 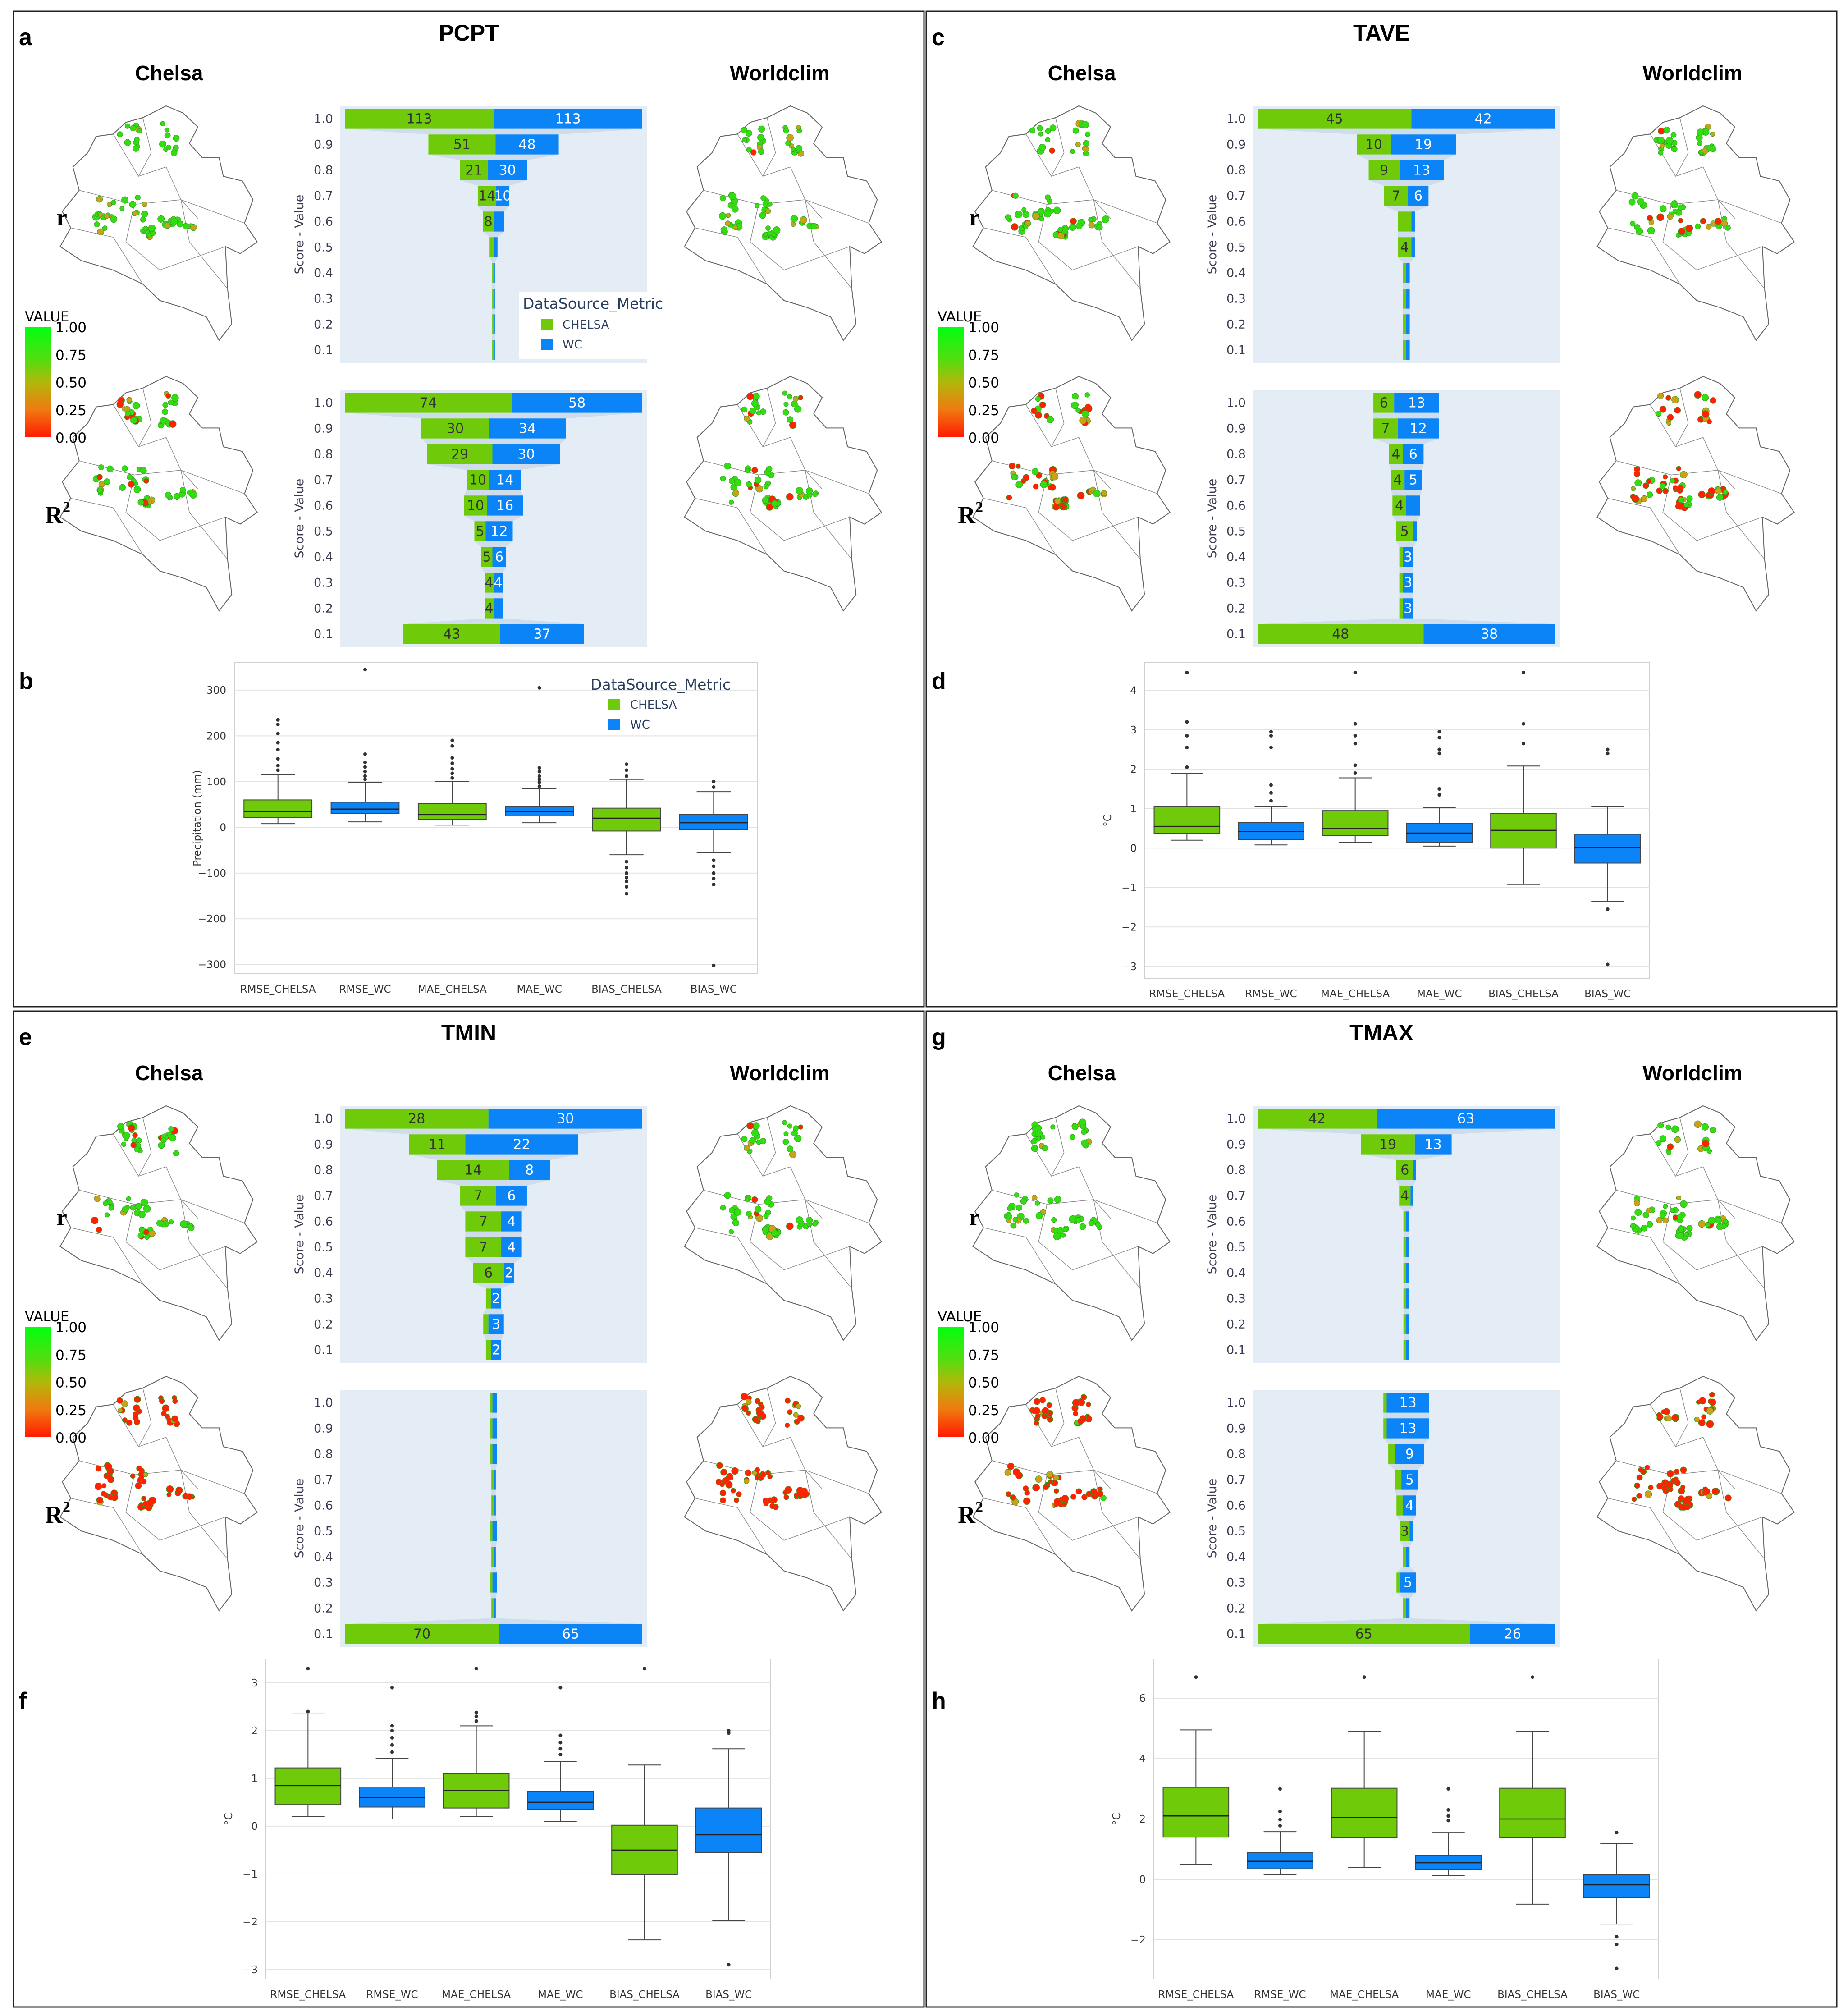 I want to click on box, so click(x=728, y=1830).